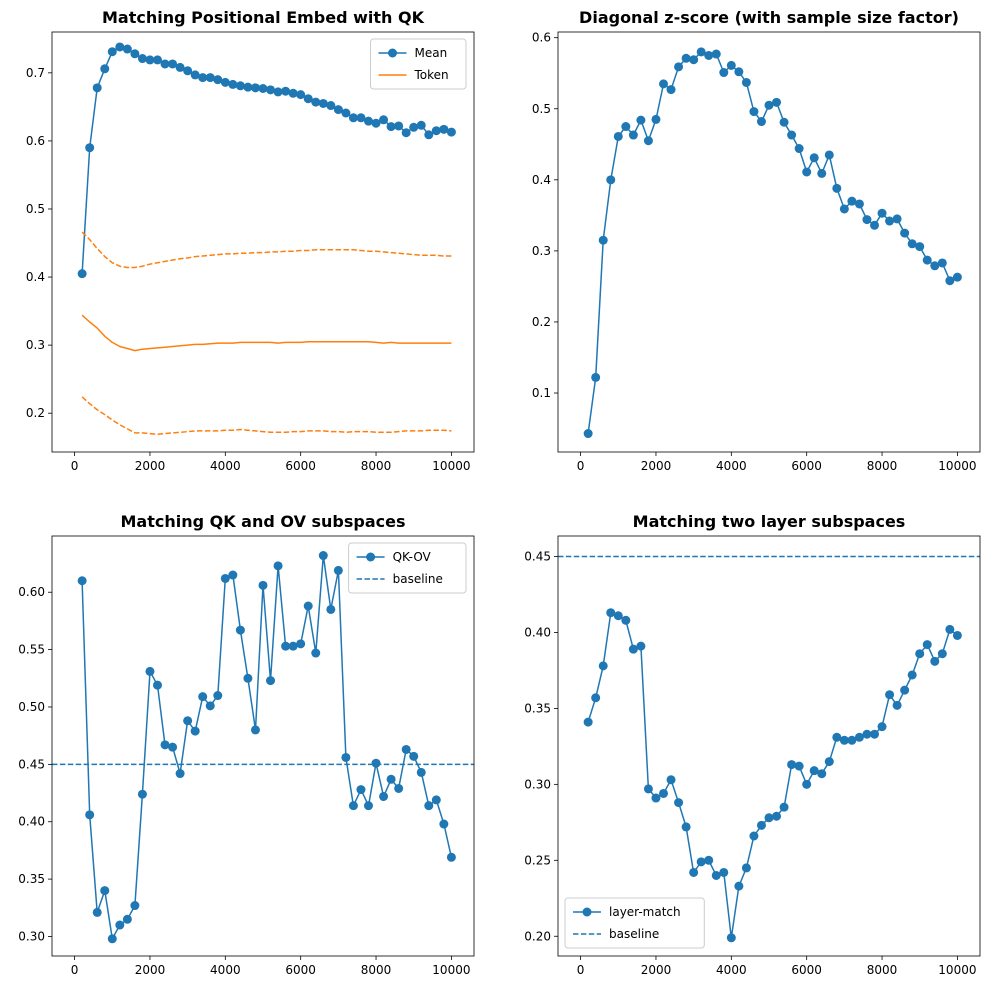 The width and height of the screenshot is (993, 990). I want to click on series-layer-match-line, so click(772, 775).